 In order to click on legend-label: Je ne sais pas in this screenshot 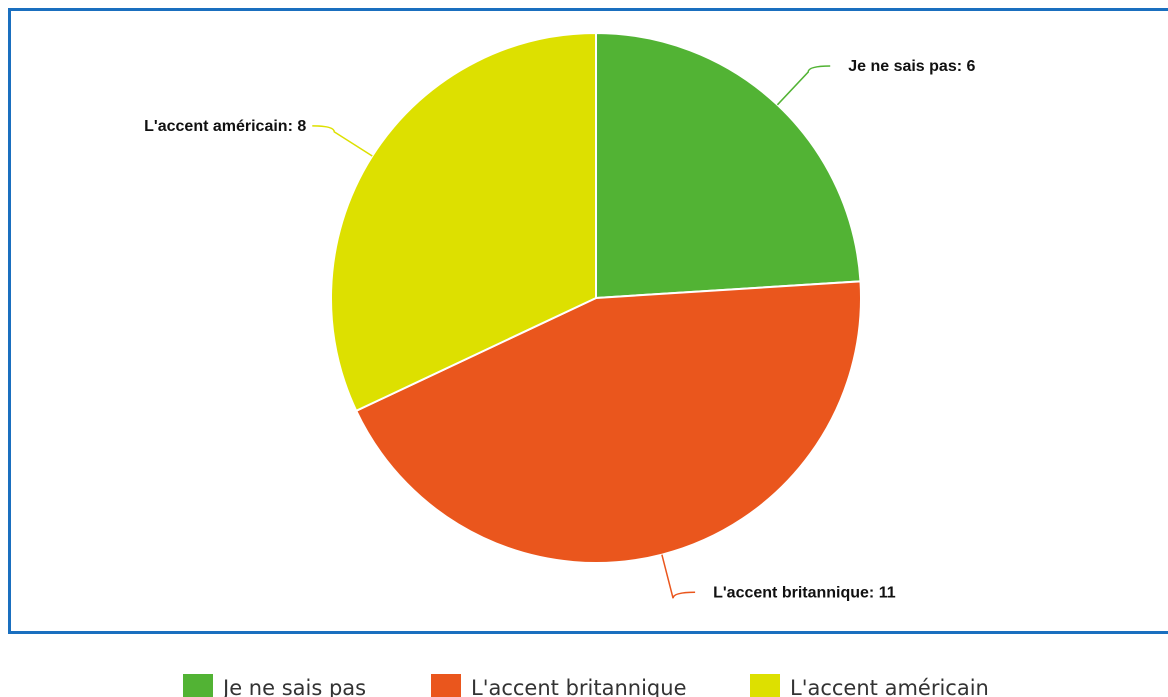, I will do `click(293, 686)`.